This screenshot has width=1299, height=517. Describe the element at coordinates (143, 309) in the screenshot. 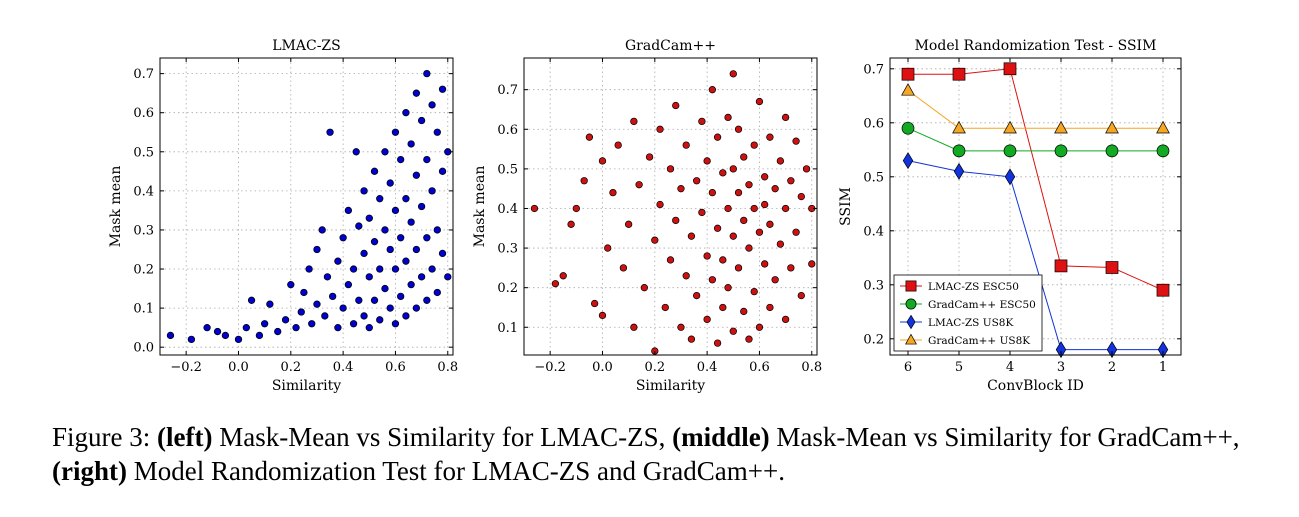

I see `y-tick-label: 0.1` at that location.